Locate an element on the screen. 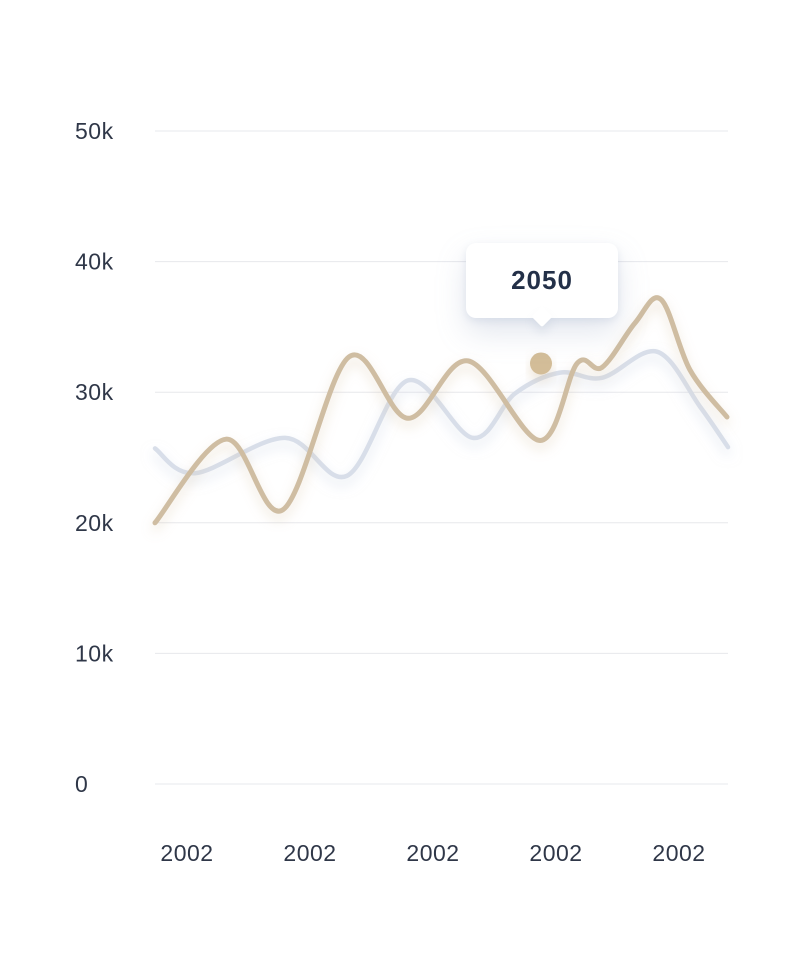 Image resolution: width=800 pixels, height=967 pixels. series-line-secondary is located at coordinates (441, 414).